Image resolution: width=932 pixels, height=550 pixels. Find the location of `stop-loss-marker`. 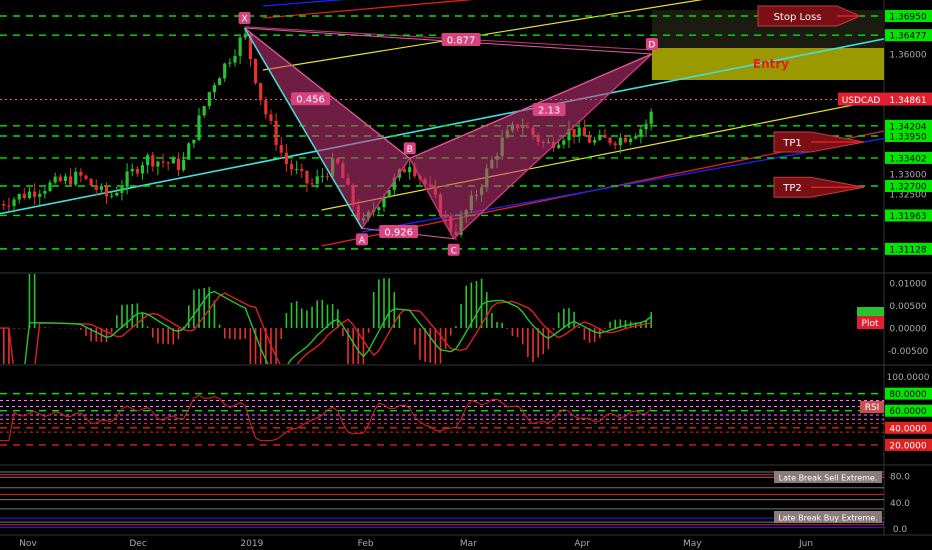

stop-loss-marker is located at coordinates (809, 16).